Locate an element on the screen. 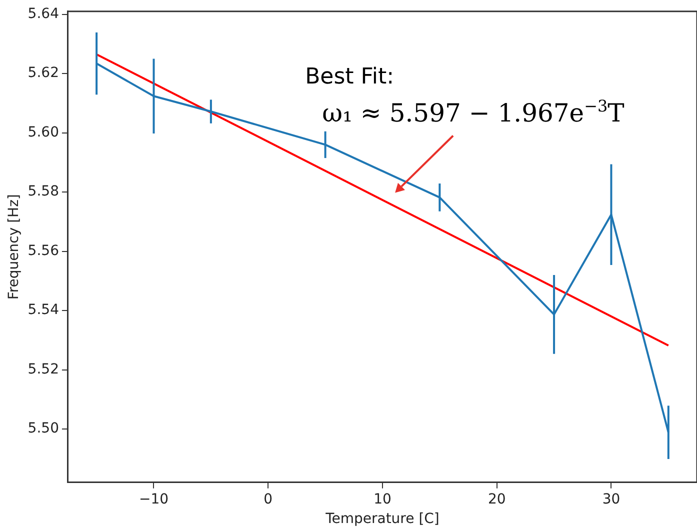 The image size is (697, 528). x-axis-title: Temperature [C] is located at coordinates (382, 519).